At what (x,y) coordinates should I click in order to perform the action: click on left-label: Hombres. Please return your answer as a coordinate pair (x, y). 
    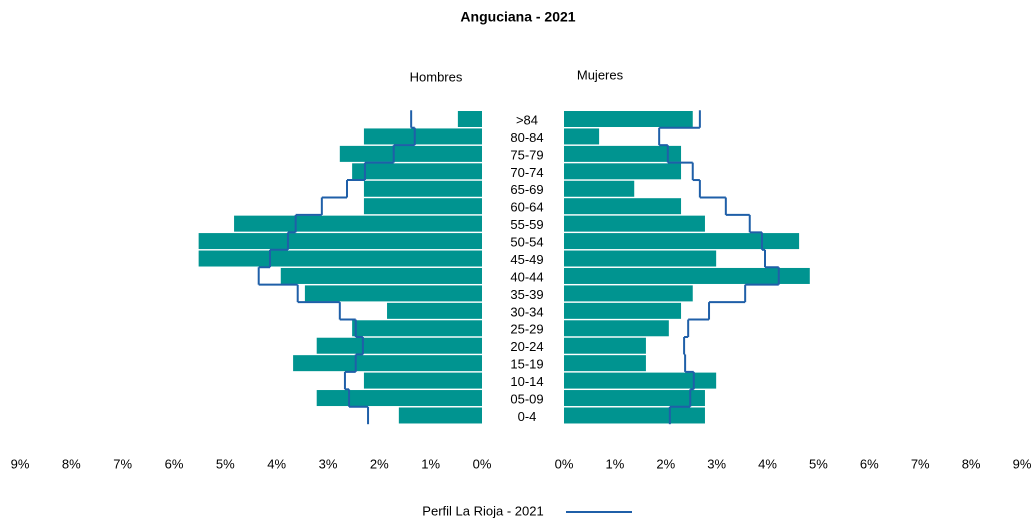
    Looking at the image, I should click on (436, 76).